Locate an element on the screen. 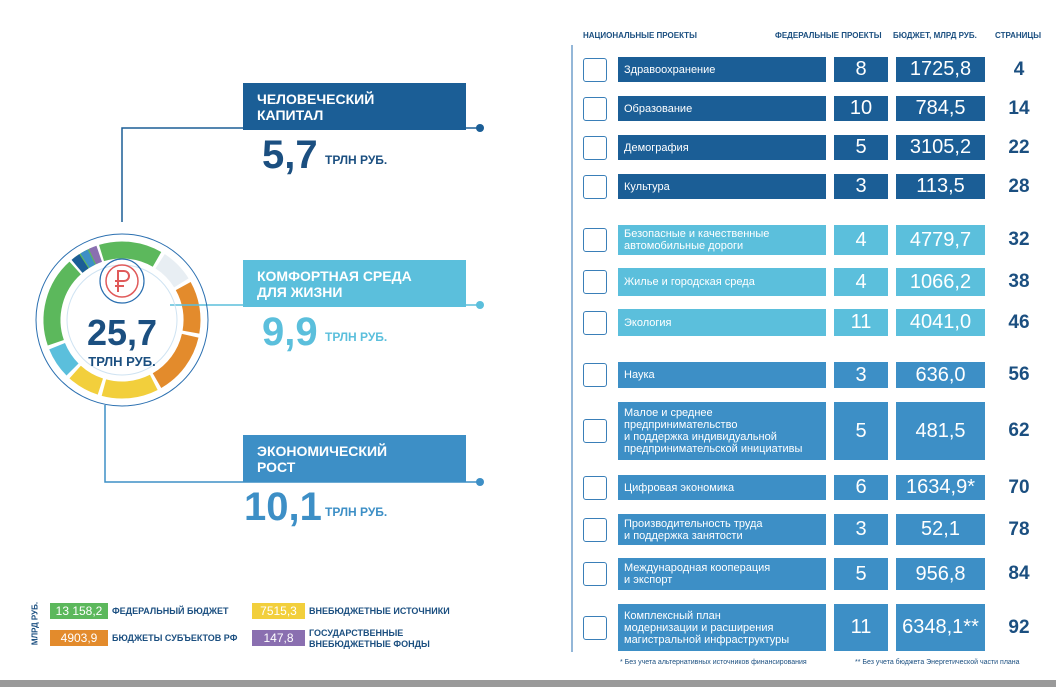 The height and width of the screenshot is (687, 1056). group-amount: 5,7 is located at coordinates (290, 155).